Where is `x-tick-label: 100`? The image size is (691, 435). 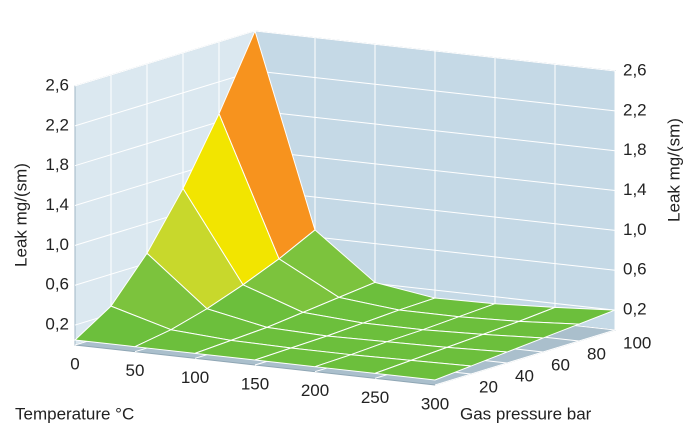 x-tick-label: 100 is located at coordinates (195, 377).